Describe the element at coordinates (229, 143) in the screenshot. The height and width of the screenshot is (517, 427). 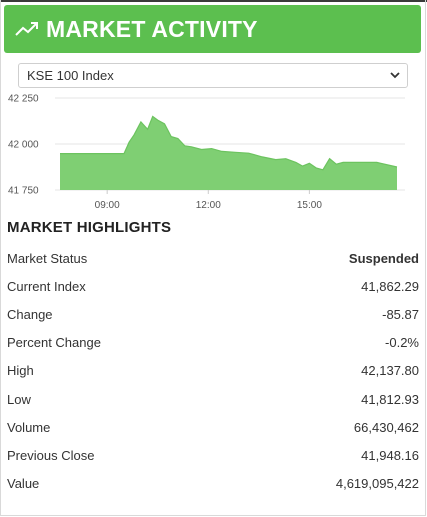
I see `index-line` at that location.